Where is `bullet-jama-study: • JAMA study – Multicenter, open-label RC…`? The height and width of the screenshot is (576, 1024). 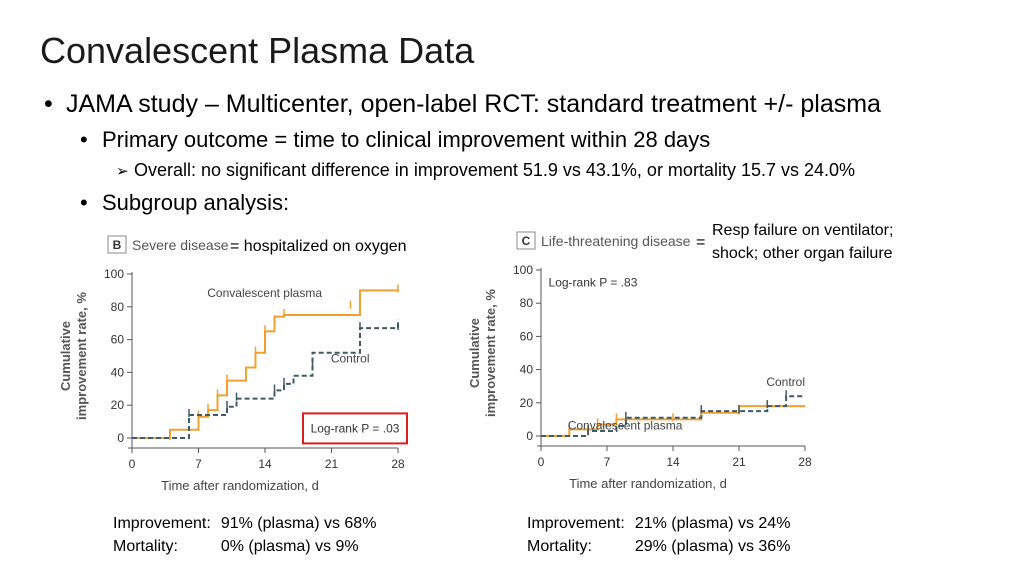 bullet-jama-study: • JAMA study – Multicenter, open-label RC… is located at coordinates (462, 104).